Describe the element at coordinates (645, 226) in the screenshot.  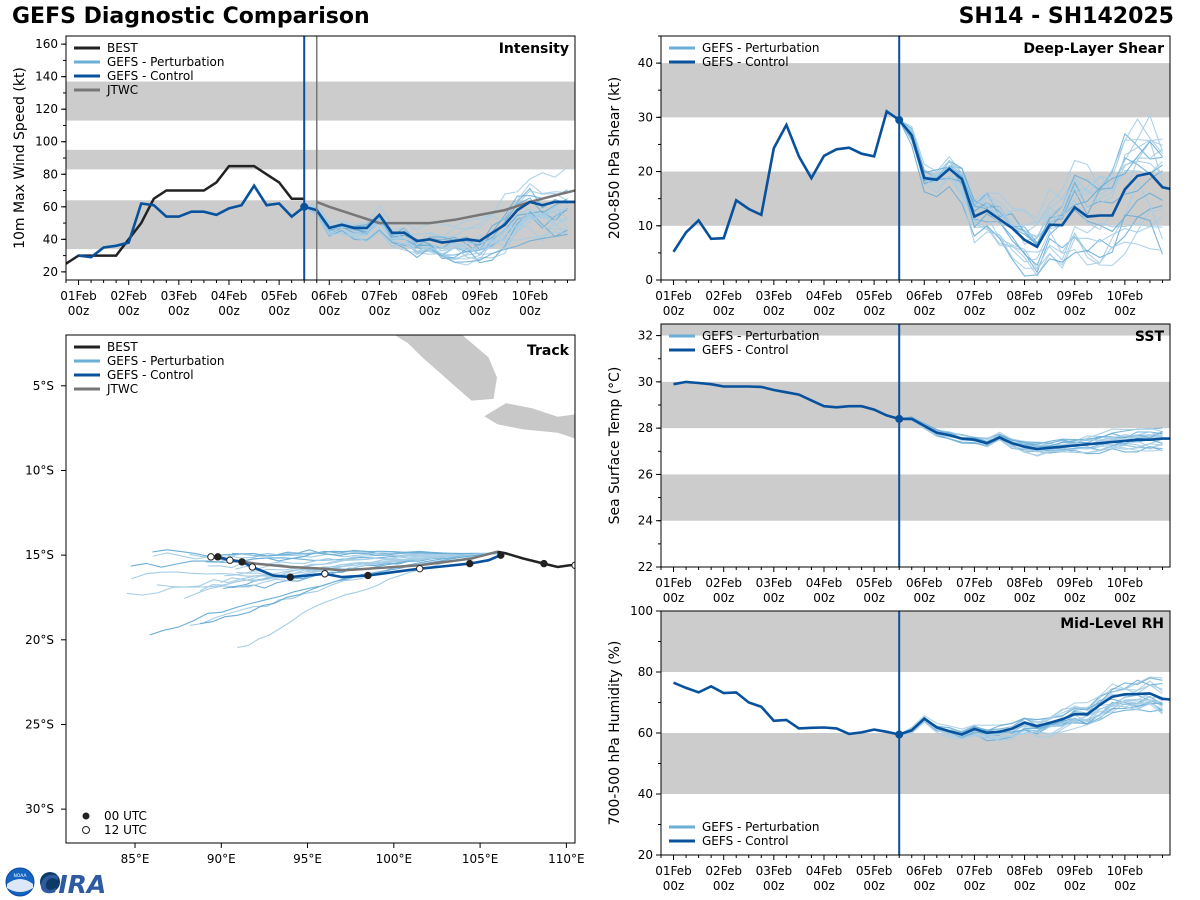
I see `y-tick-label: 10` at that location.